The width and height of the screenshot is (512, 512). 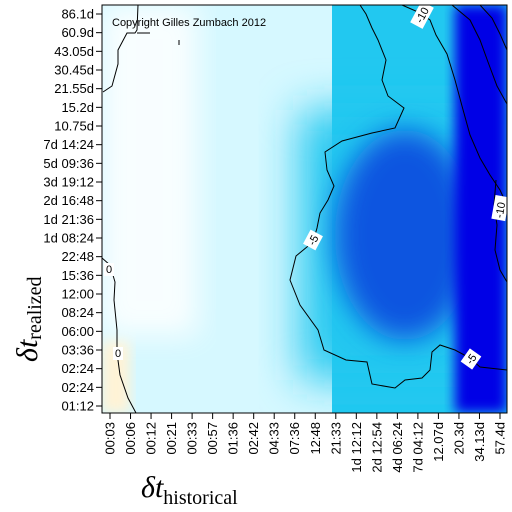 What do you see at coordinates (77, 32) in the screenshot?
I see `y-tick-label: 60.9d` at bounding box center [77, 32].